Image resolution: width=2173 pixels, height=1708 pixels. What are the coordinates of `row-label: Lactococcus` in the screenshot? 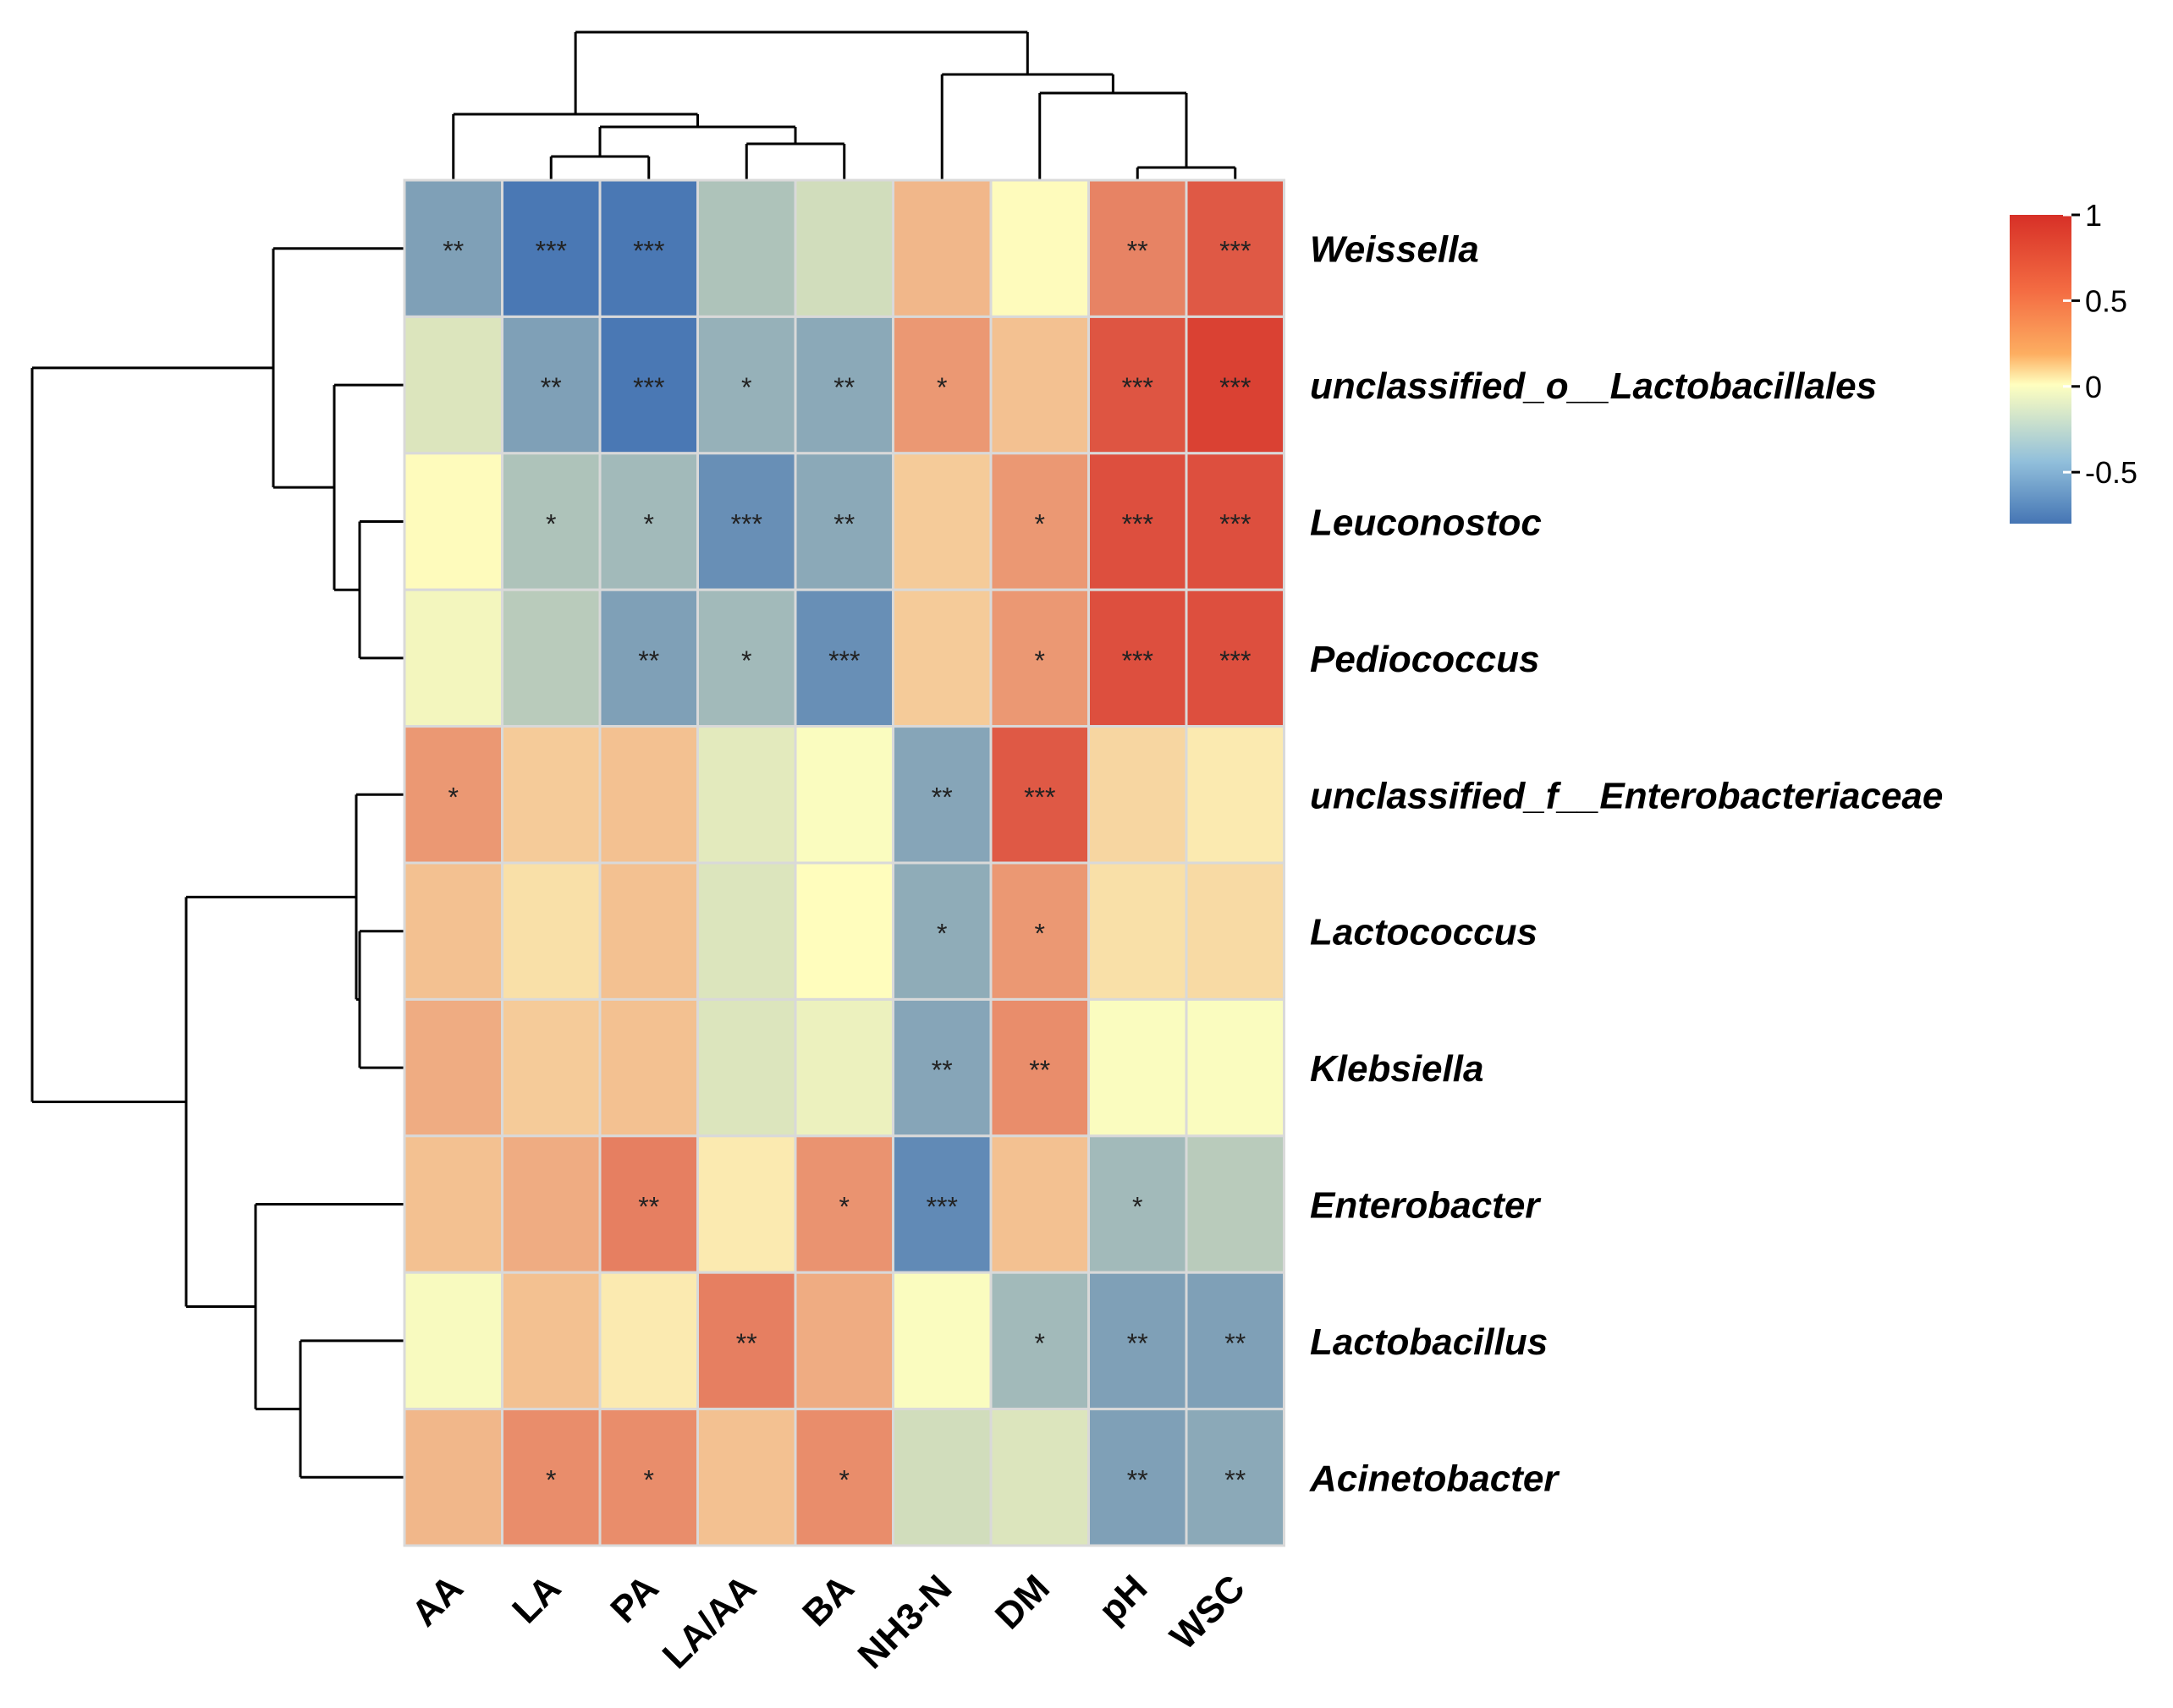 It's located at (1424, 932).